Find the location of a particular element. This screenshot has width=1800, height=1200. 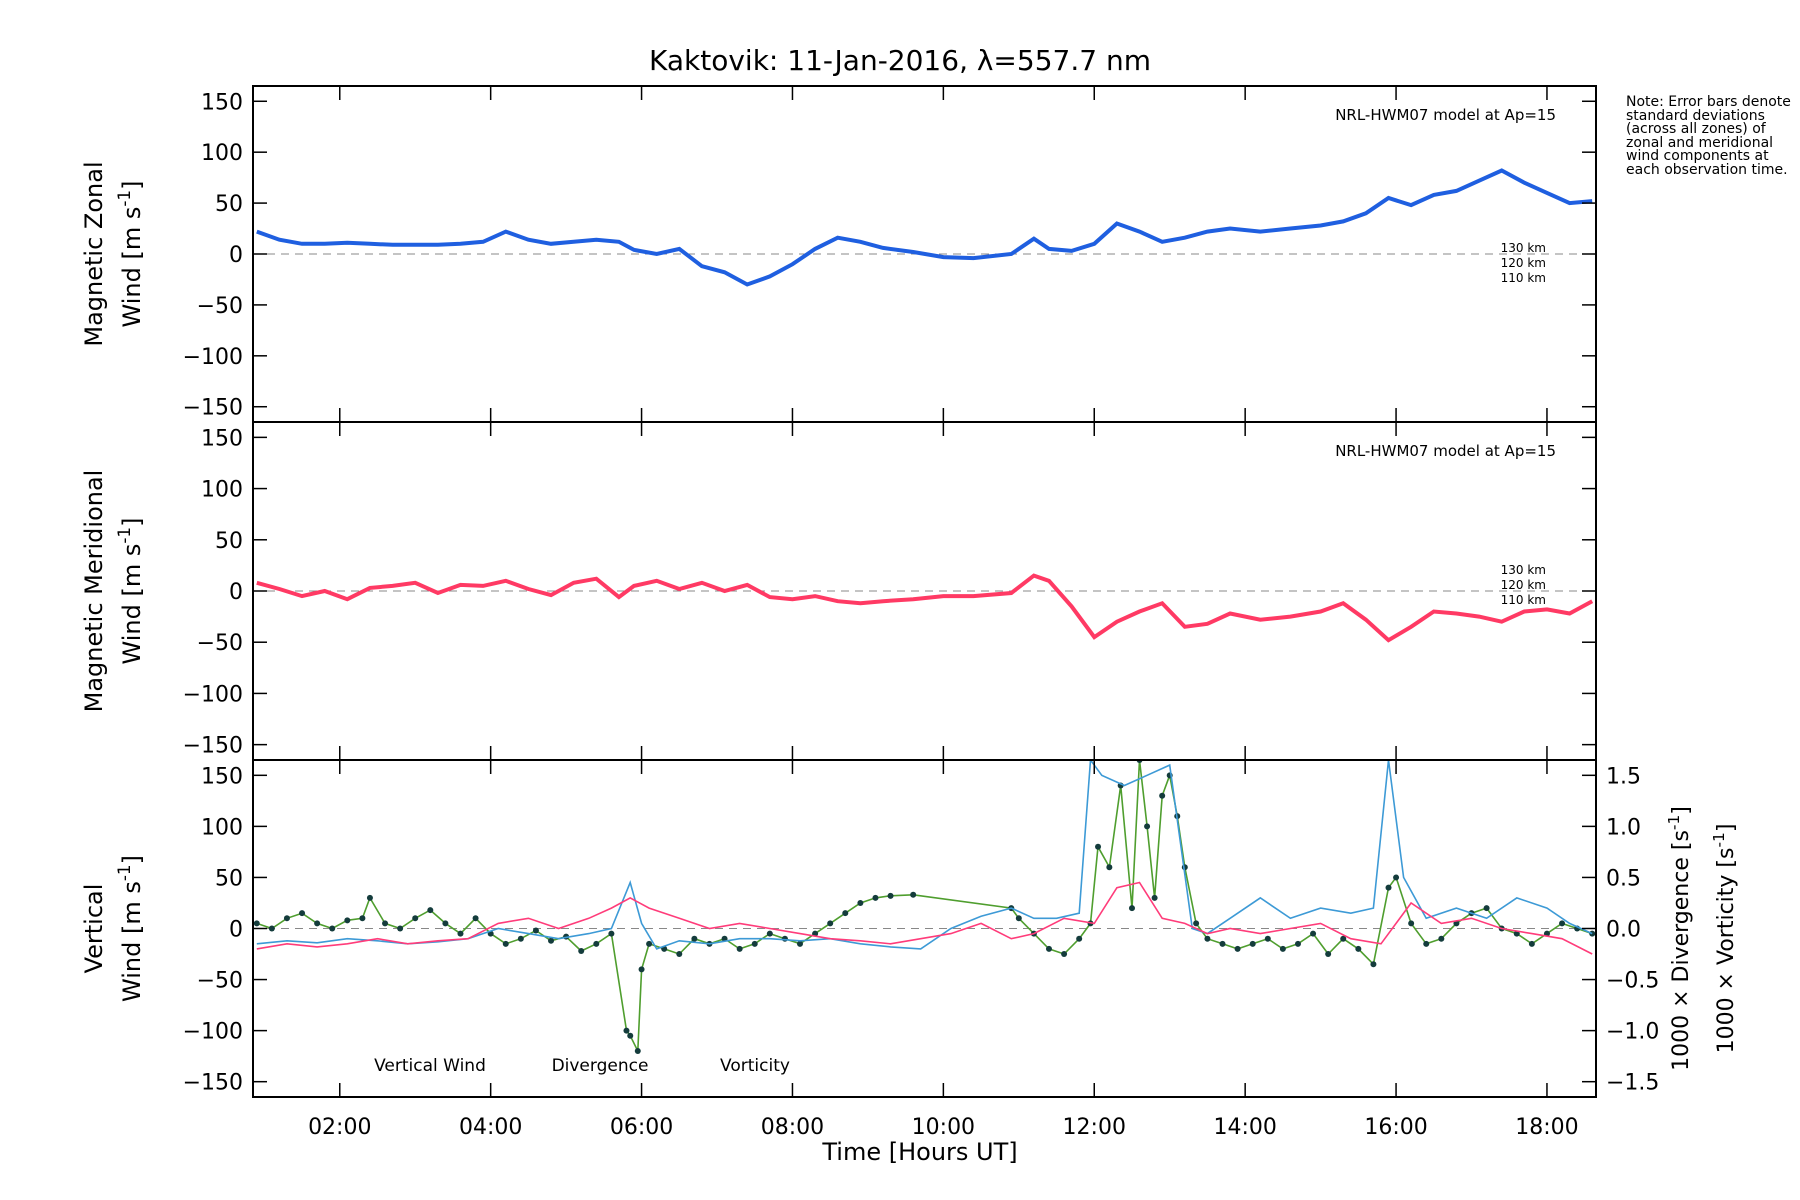

x-tick-label-5: 12:00 is located at coordinates (1094, 1127).